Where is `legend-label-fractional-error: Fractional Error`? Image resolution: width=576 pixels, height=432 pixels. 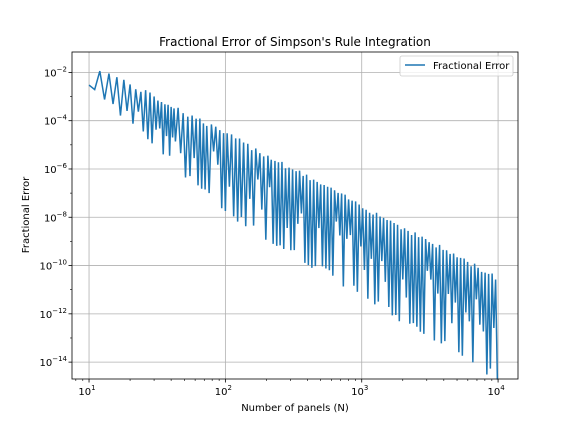
legend-label-fractional-error: Fractional Error is located at coordinates (471, 66).